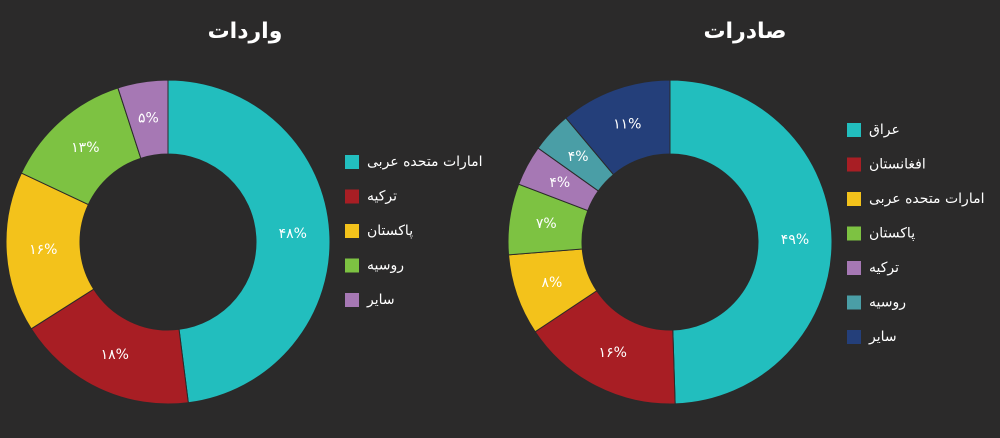 This screenshot has width=1000, height=438. Describe the element at coordinates (85, 148) in the screenshot. I see `data-label: ۱۳%` at that location.